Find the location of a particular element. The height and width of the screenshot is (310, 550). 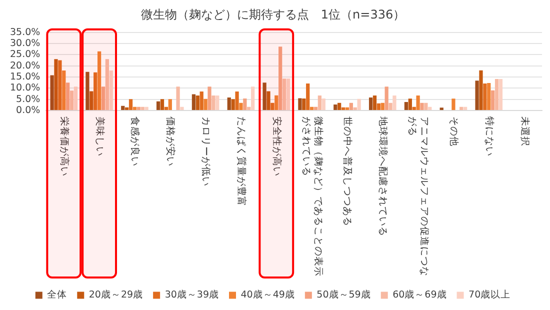

legend-label: 60歳～69歳 is located at coordinates (419, 294).